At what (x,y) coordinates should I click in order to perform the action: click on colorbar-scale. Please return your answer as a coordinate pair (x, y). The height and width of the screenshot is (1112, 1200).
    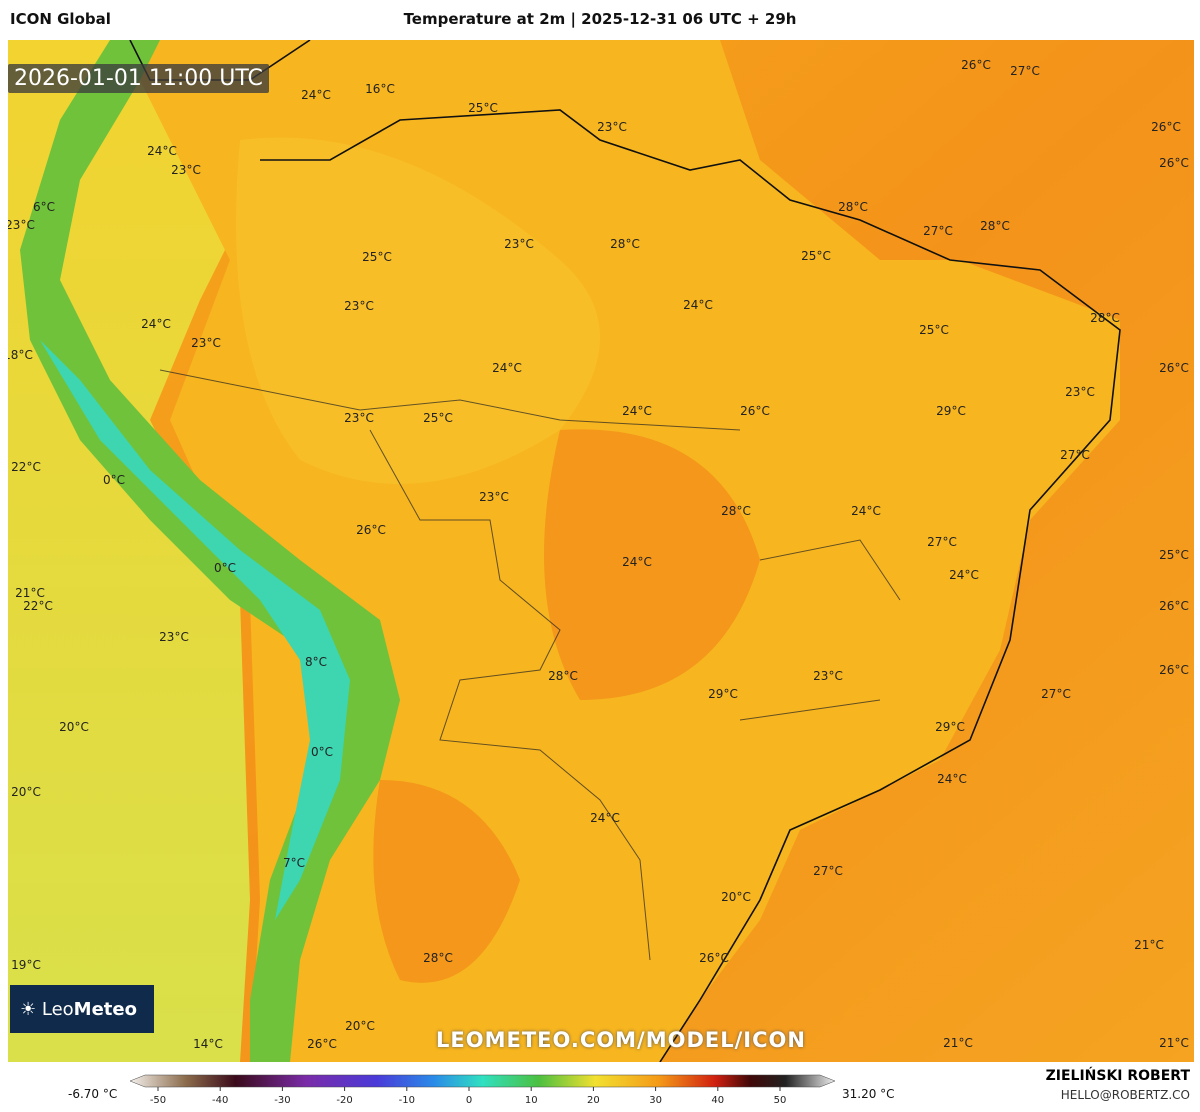
    Looking at the image, I should click on (482, 1081).